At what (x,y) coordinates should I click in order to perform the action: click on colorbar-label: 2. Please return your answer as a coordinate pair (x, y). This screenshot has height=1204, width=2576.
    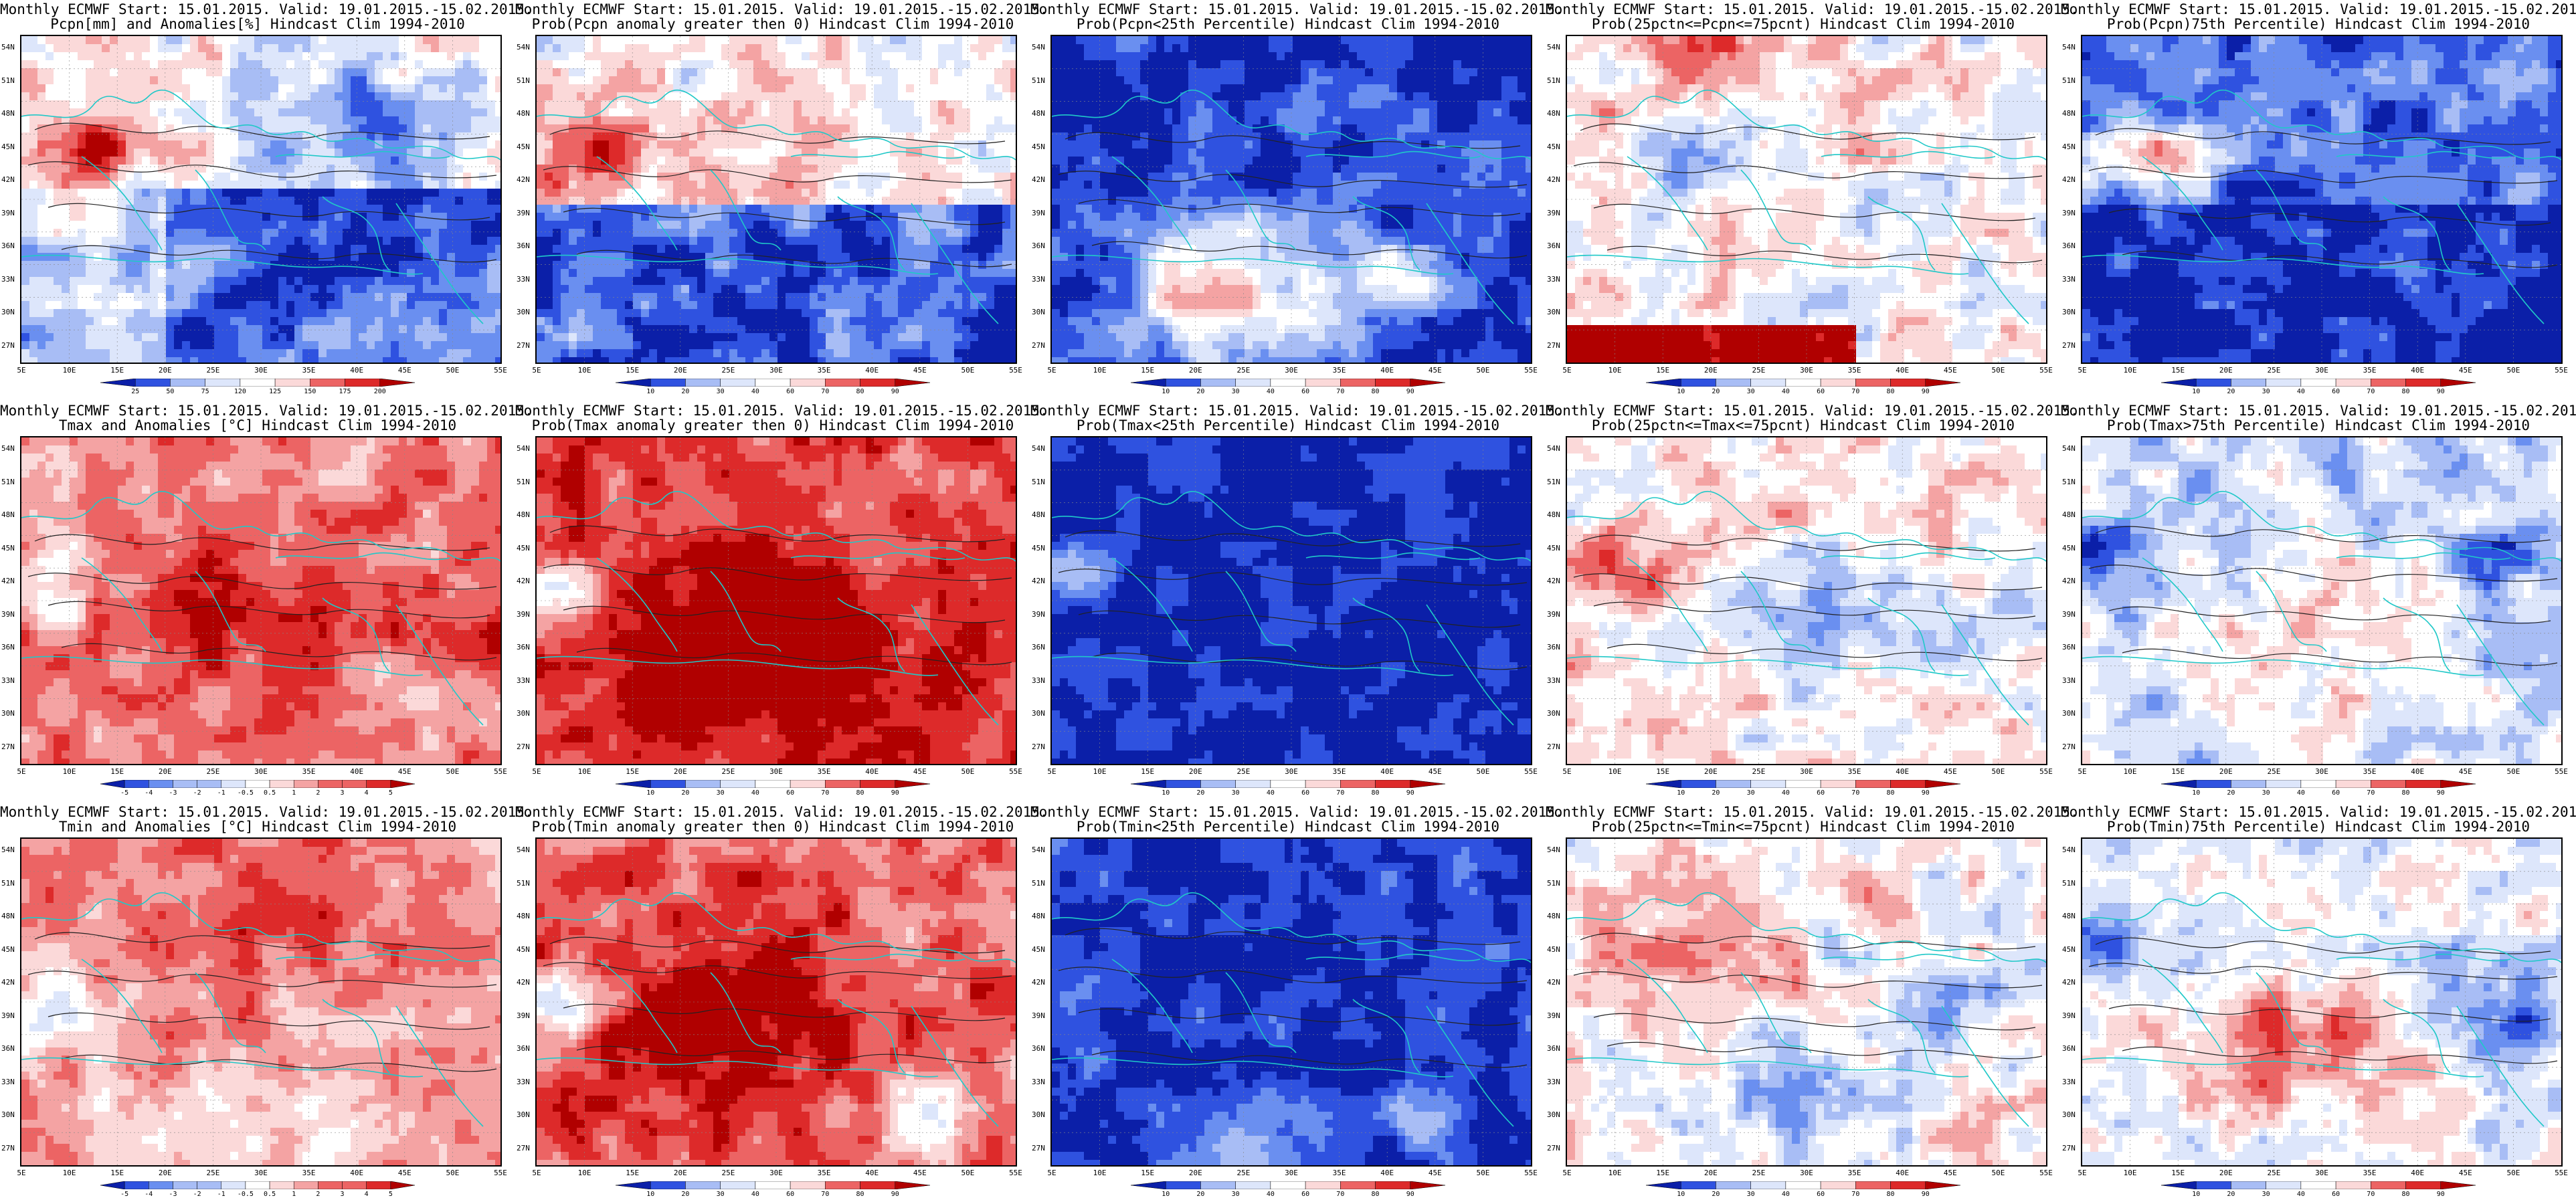
    Looking at the image, I should click on (318, 1194).